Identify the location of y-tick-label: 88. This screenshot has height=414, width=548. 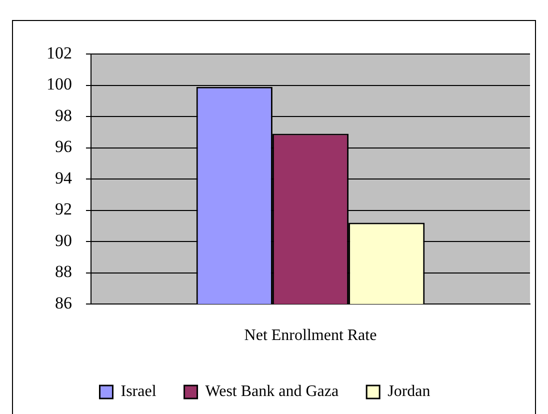
(63, 272).